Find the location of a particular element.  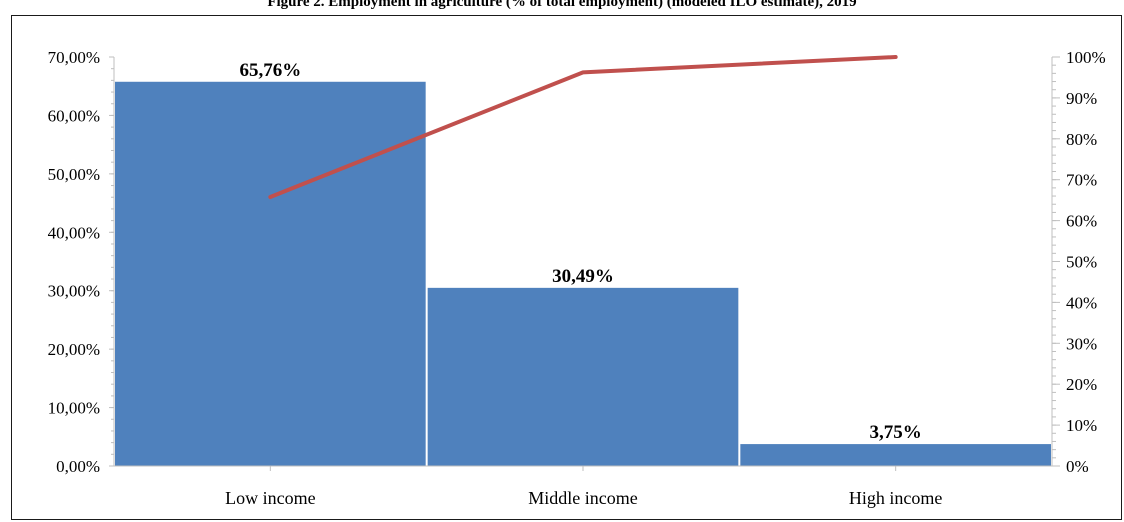

y-right-tick-label: 10% is located at coordinates (1081, 425).